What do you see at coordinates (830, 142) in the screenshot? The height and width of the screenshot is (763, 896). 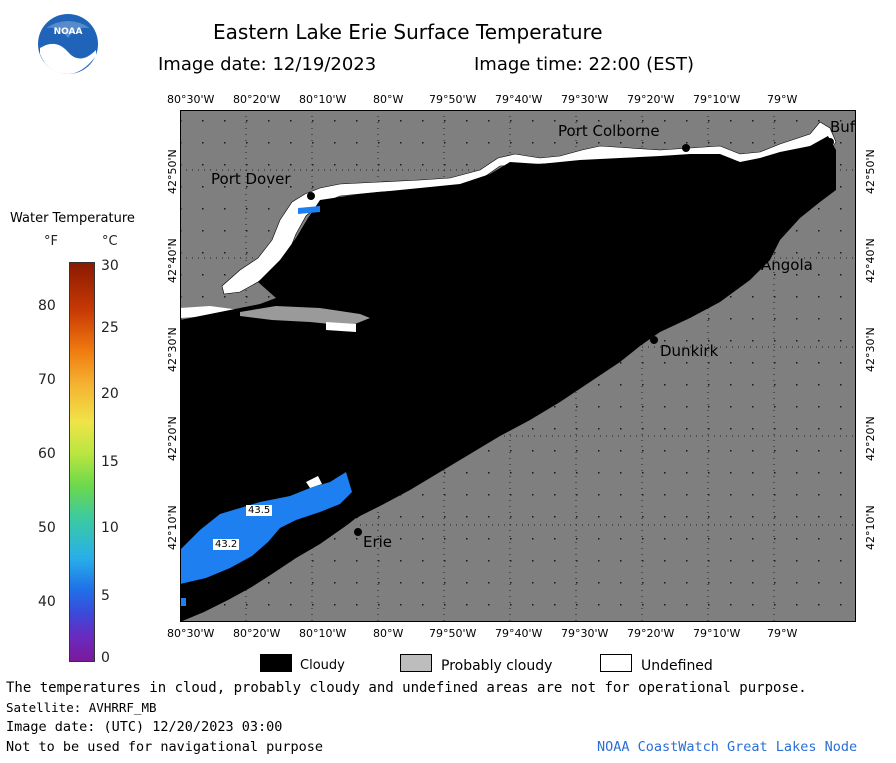 I see `buffalo-marker` at bounding box center [830, 142].